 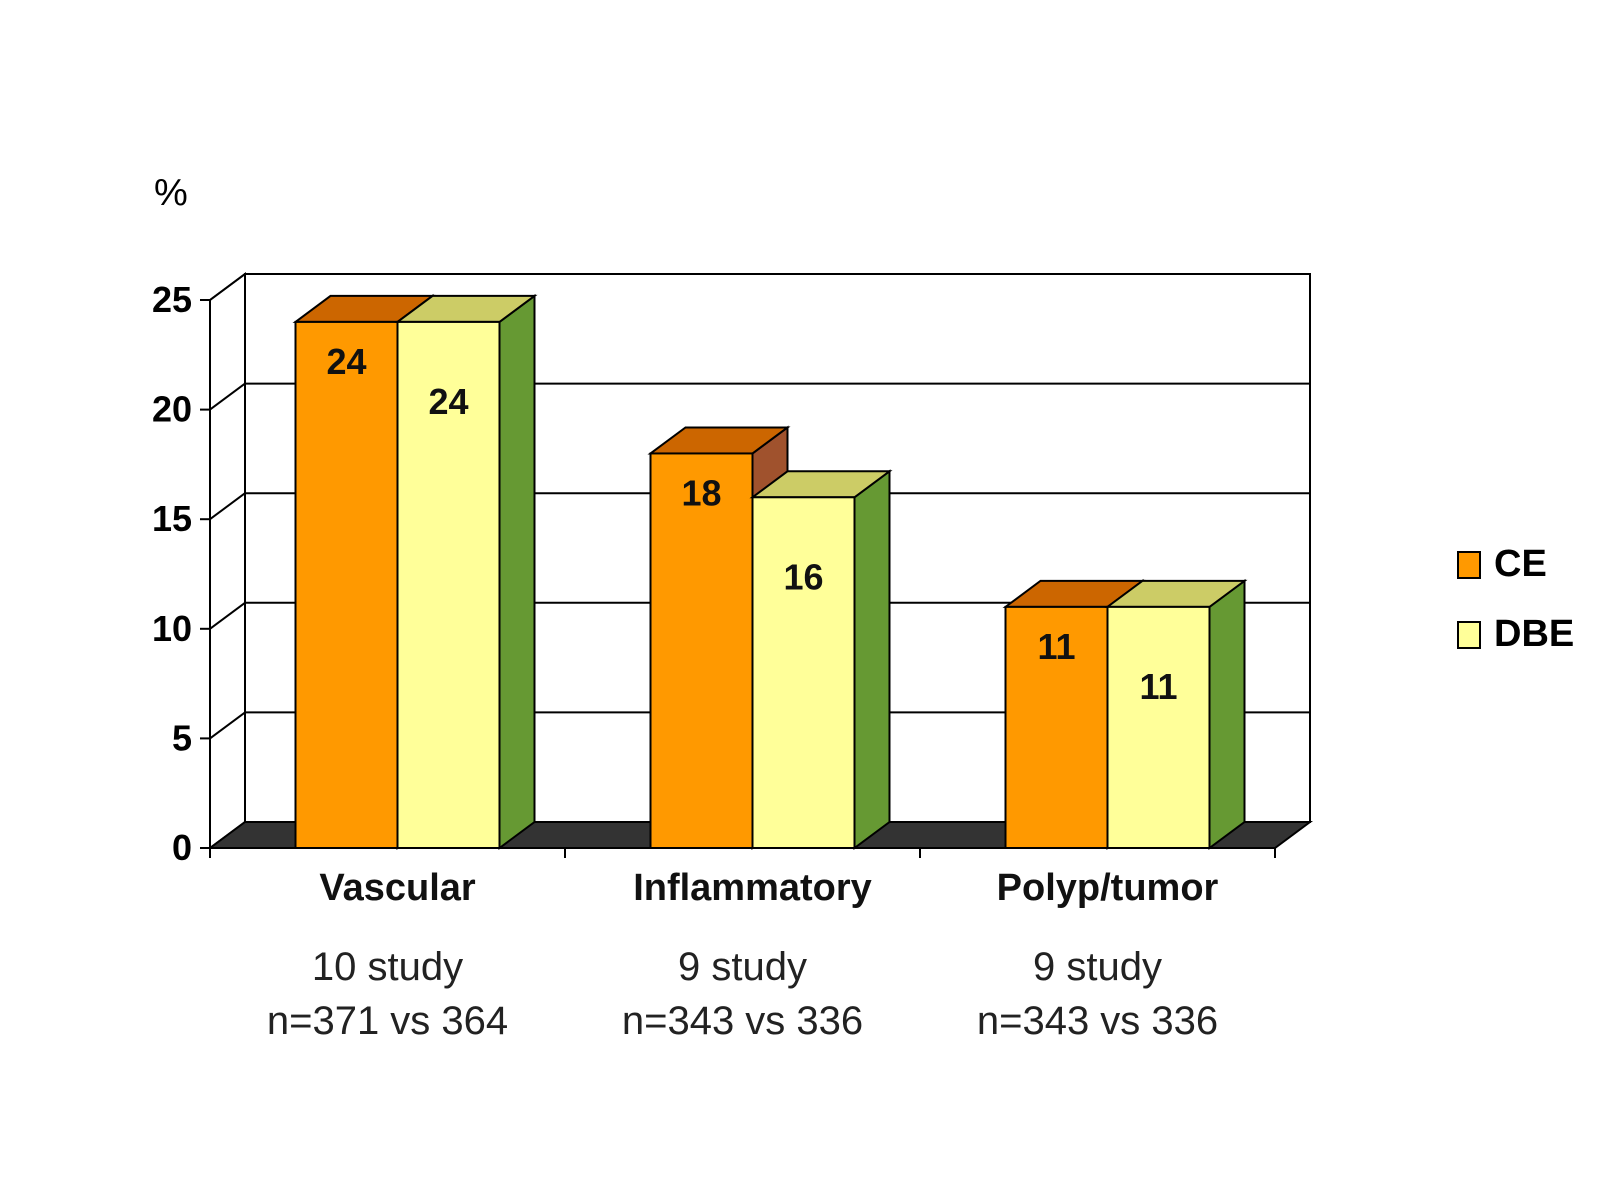 I want to click on category-note: n=371 vs 364, so click(x=387, y=1021).